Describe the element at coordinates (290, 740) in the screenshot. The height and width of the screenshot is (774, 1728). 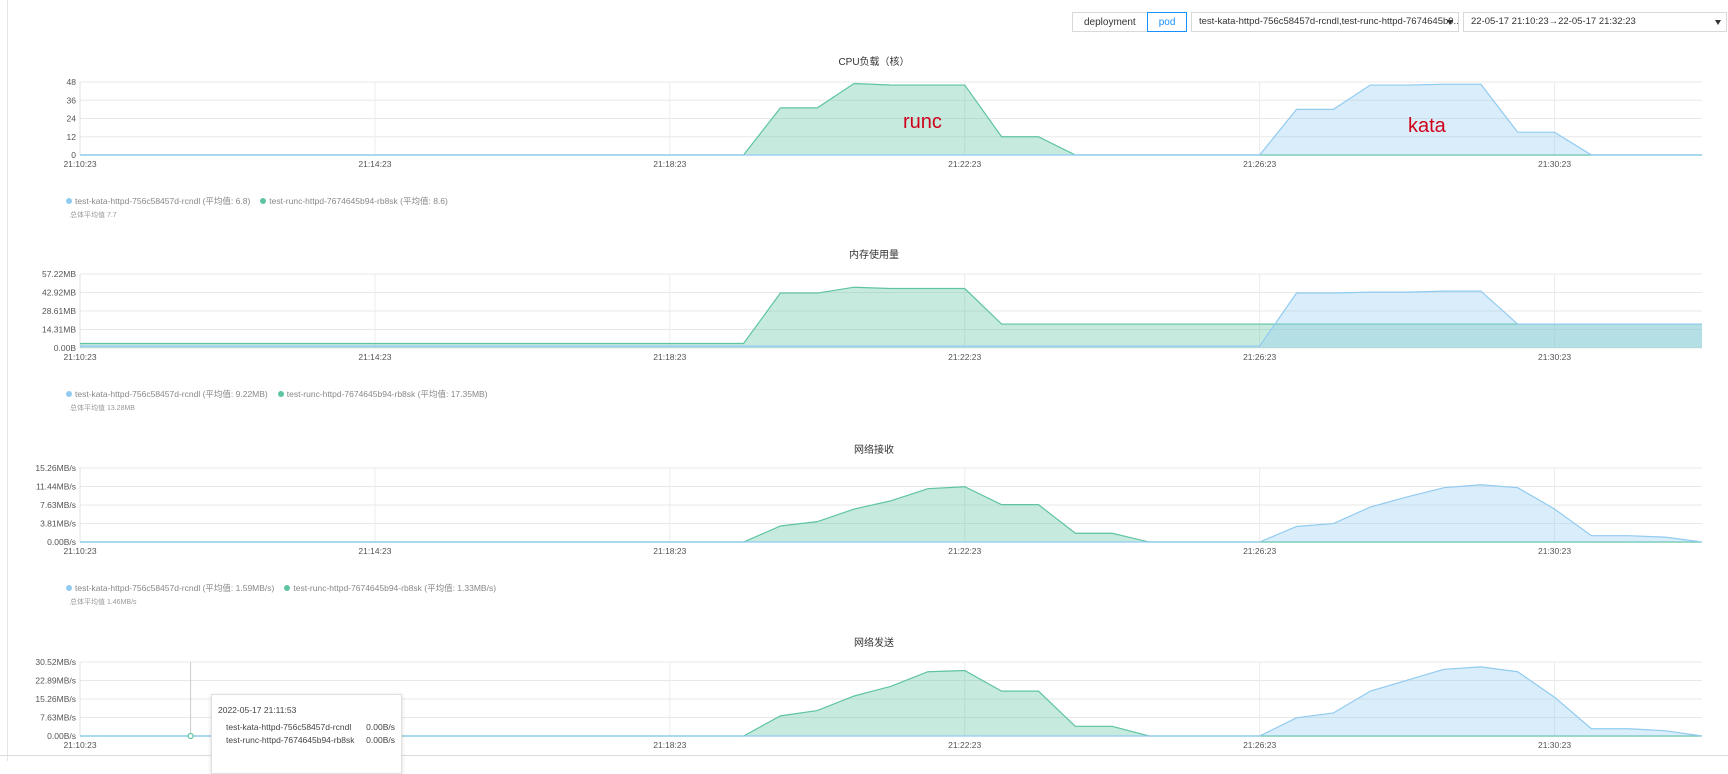
I see `tooltip-series-name: test-runc-httpd-7674645b94-rb8sk` at that location.